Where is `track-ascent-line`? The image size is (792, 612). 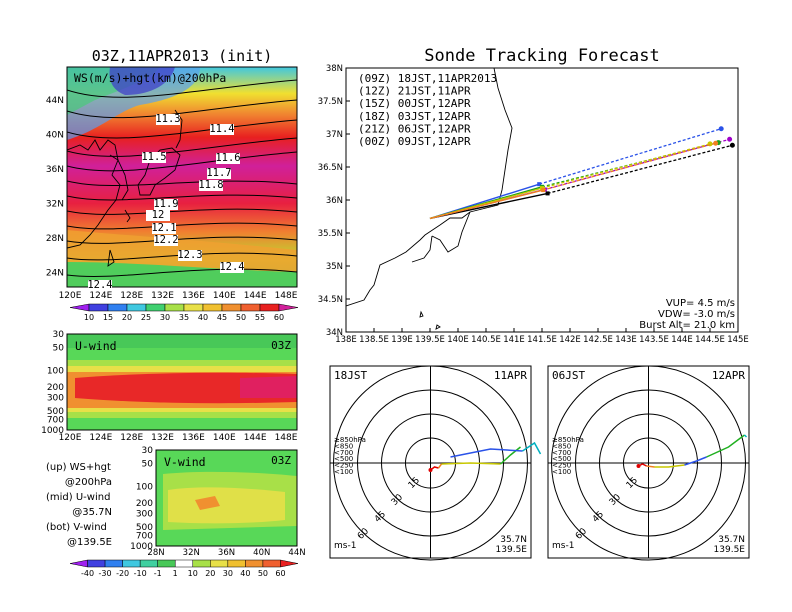 track-ascent-line is located at coordinates (488, 206).